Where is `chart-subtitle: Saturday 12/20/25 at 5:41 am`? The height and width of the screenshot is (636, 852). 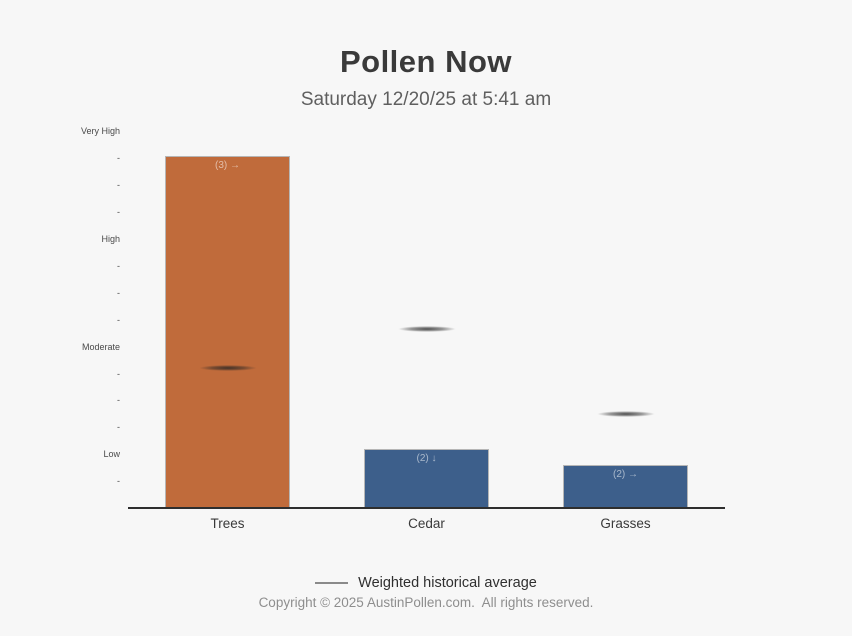
chart-subtitle: Saturday 12/20/25 at 5:41 am is located at coordinates (426, 99).